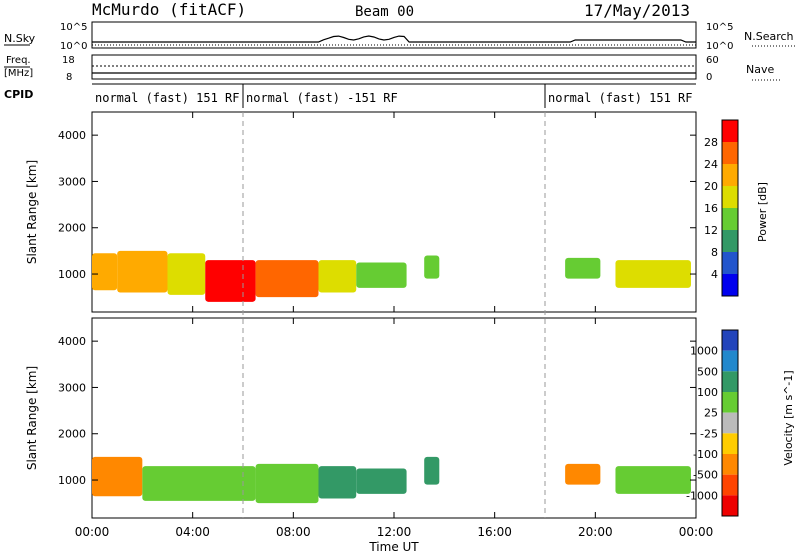 The image size is (800, 554). What do you see at coordinates (705, 475) in the screenshot?
I see `velocity-colorbar-tick-label: -500` at bounding box center [705, 475].